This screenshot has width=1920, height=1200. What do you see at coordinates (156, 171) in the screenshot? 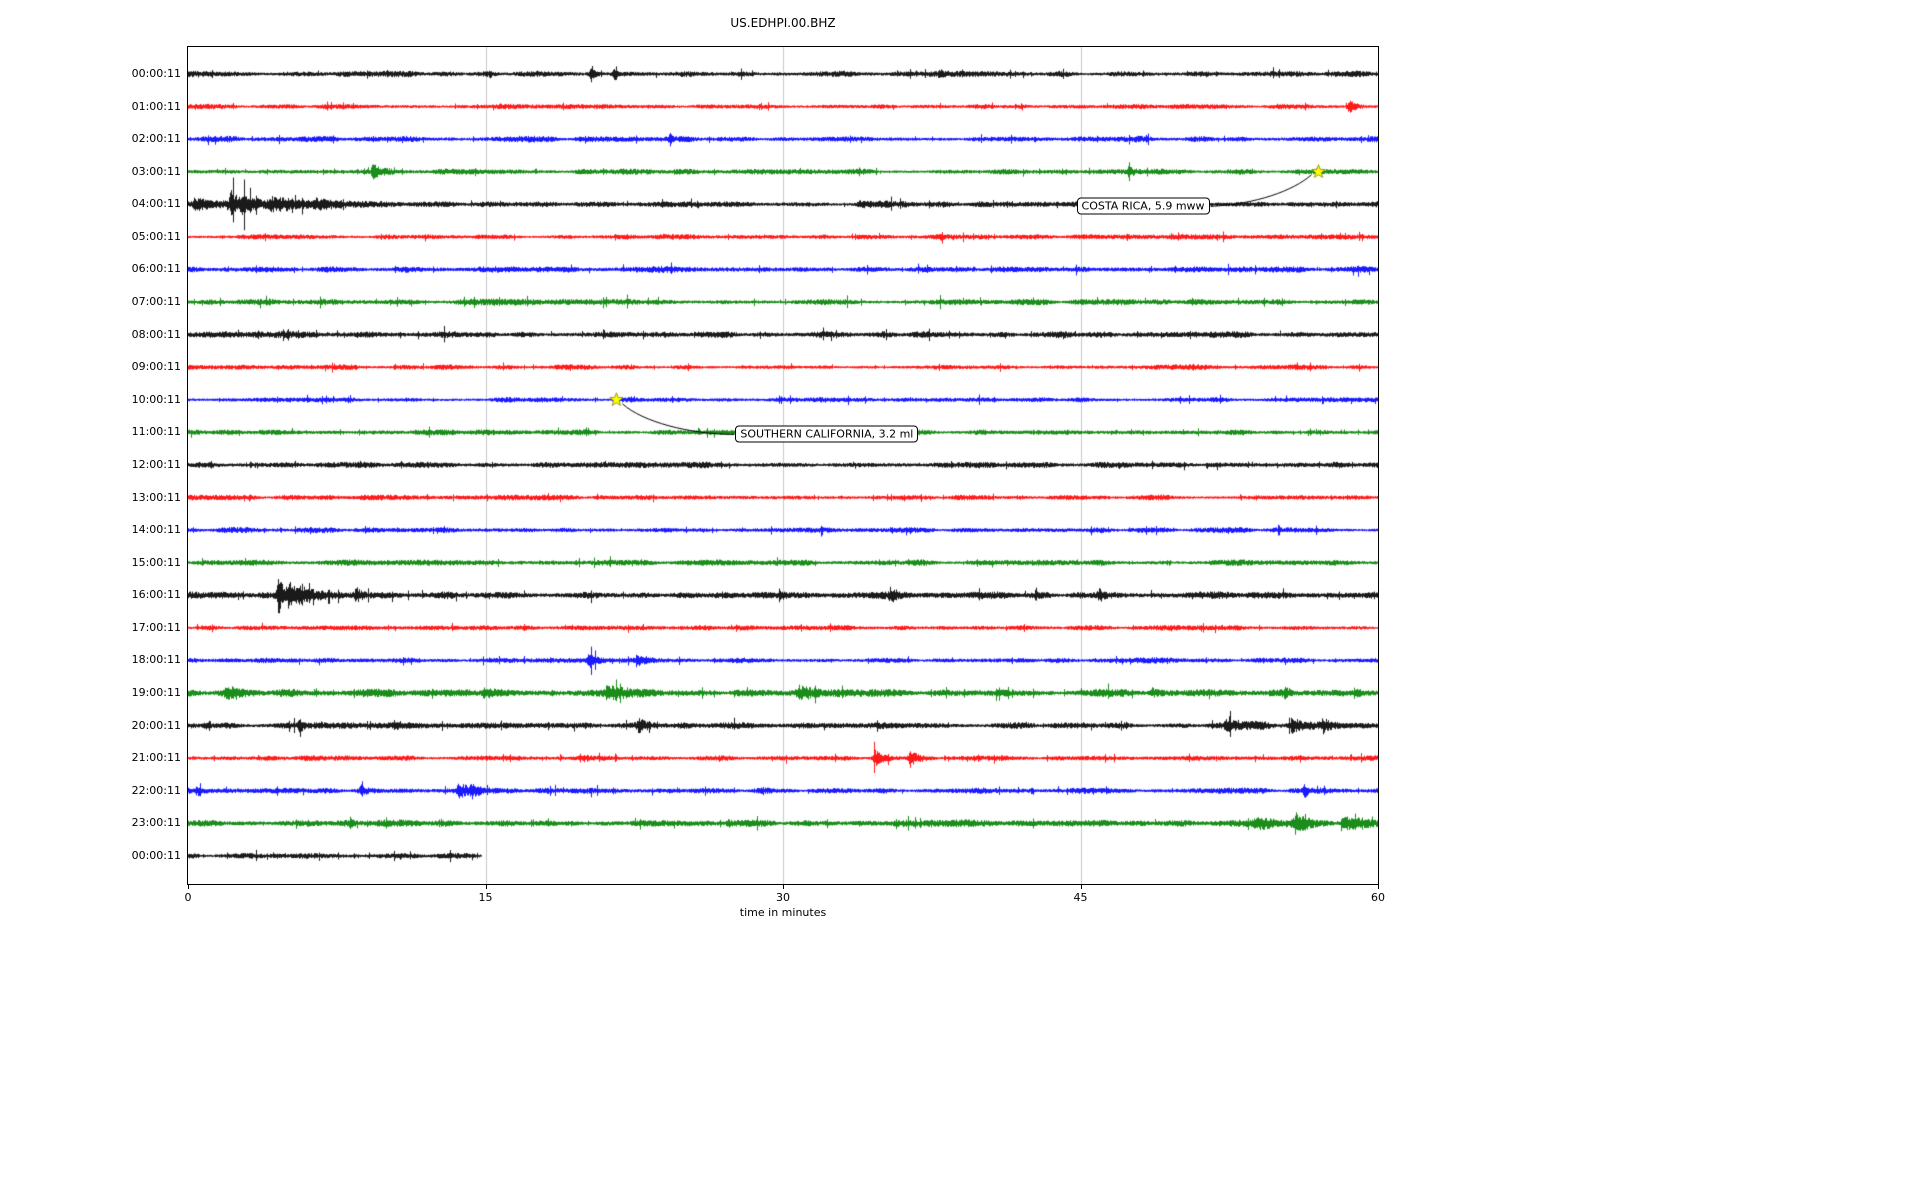
I see `row-label: 03:00:11` at bounding box center [156, 171].